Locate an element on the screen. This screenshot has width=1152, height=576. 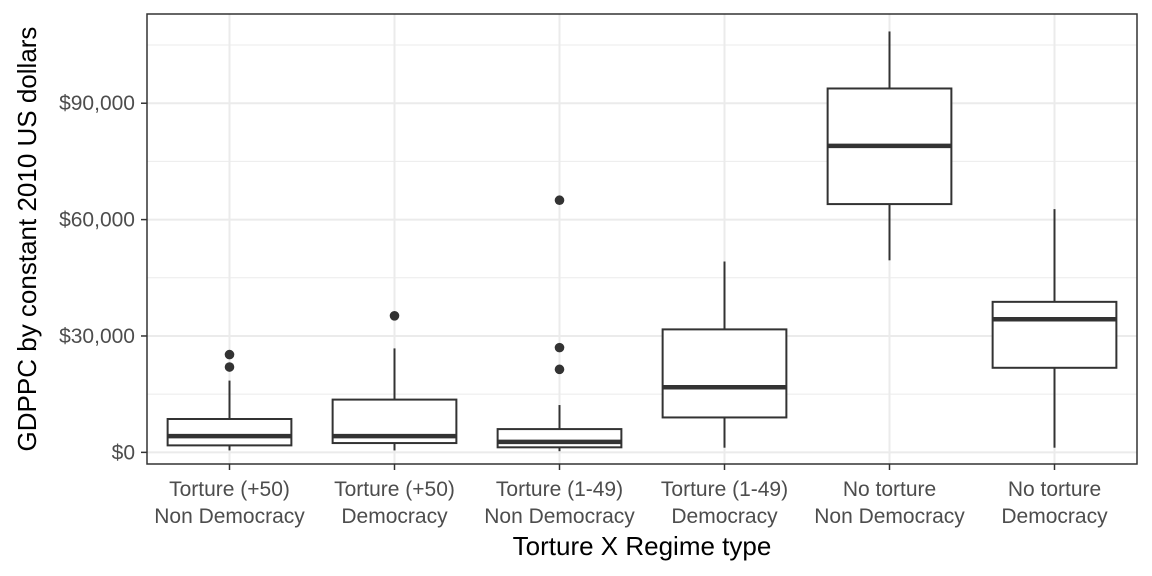
x-tick-label: No torture Non Democracy is located at coordinates (889, 503).